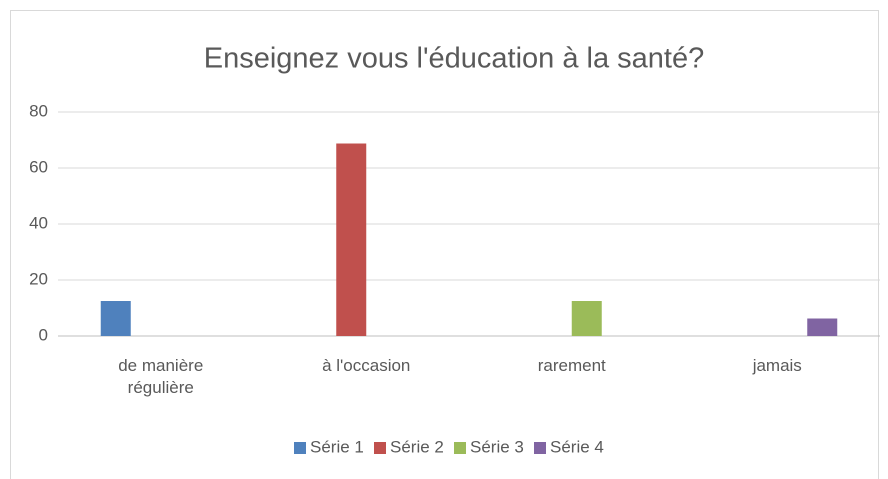 Image resolution: width=888 pixels, height=479 pixels. I want to click on legend-label: Série 2, so click(417, 446).